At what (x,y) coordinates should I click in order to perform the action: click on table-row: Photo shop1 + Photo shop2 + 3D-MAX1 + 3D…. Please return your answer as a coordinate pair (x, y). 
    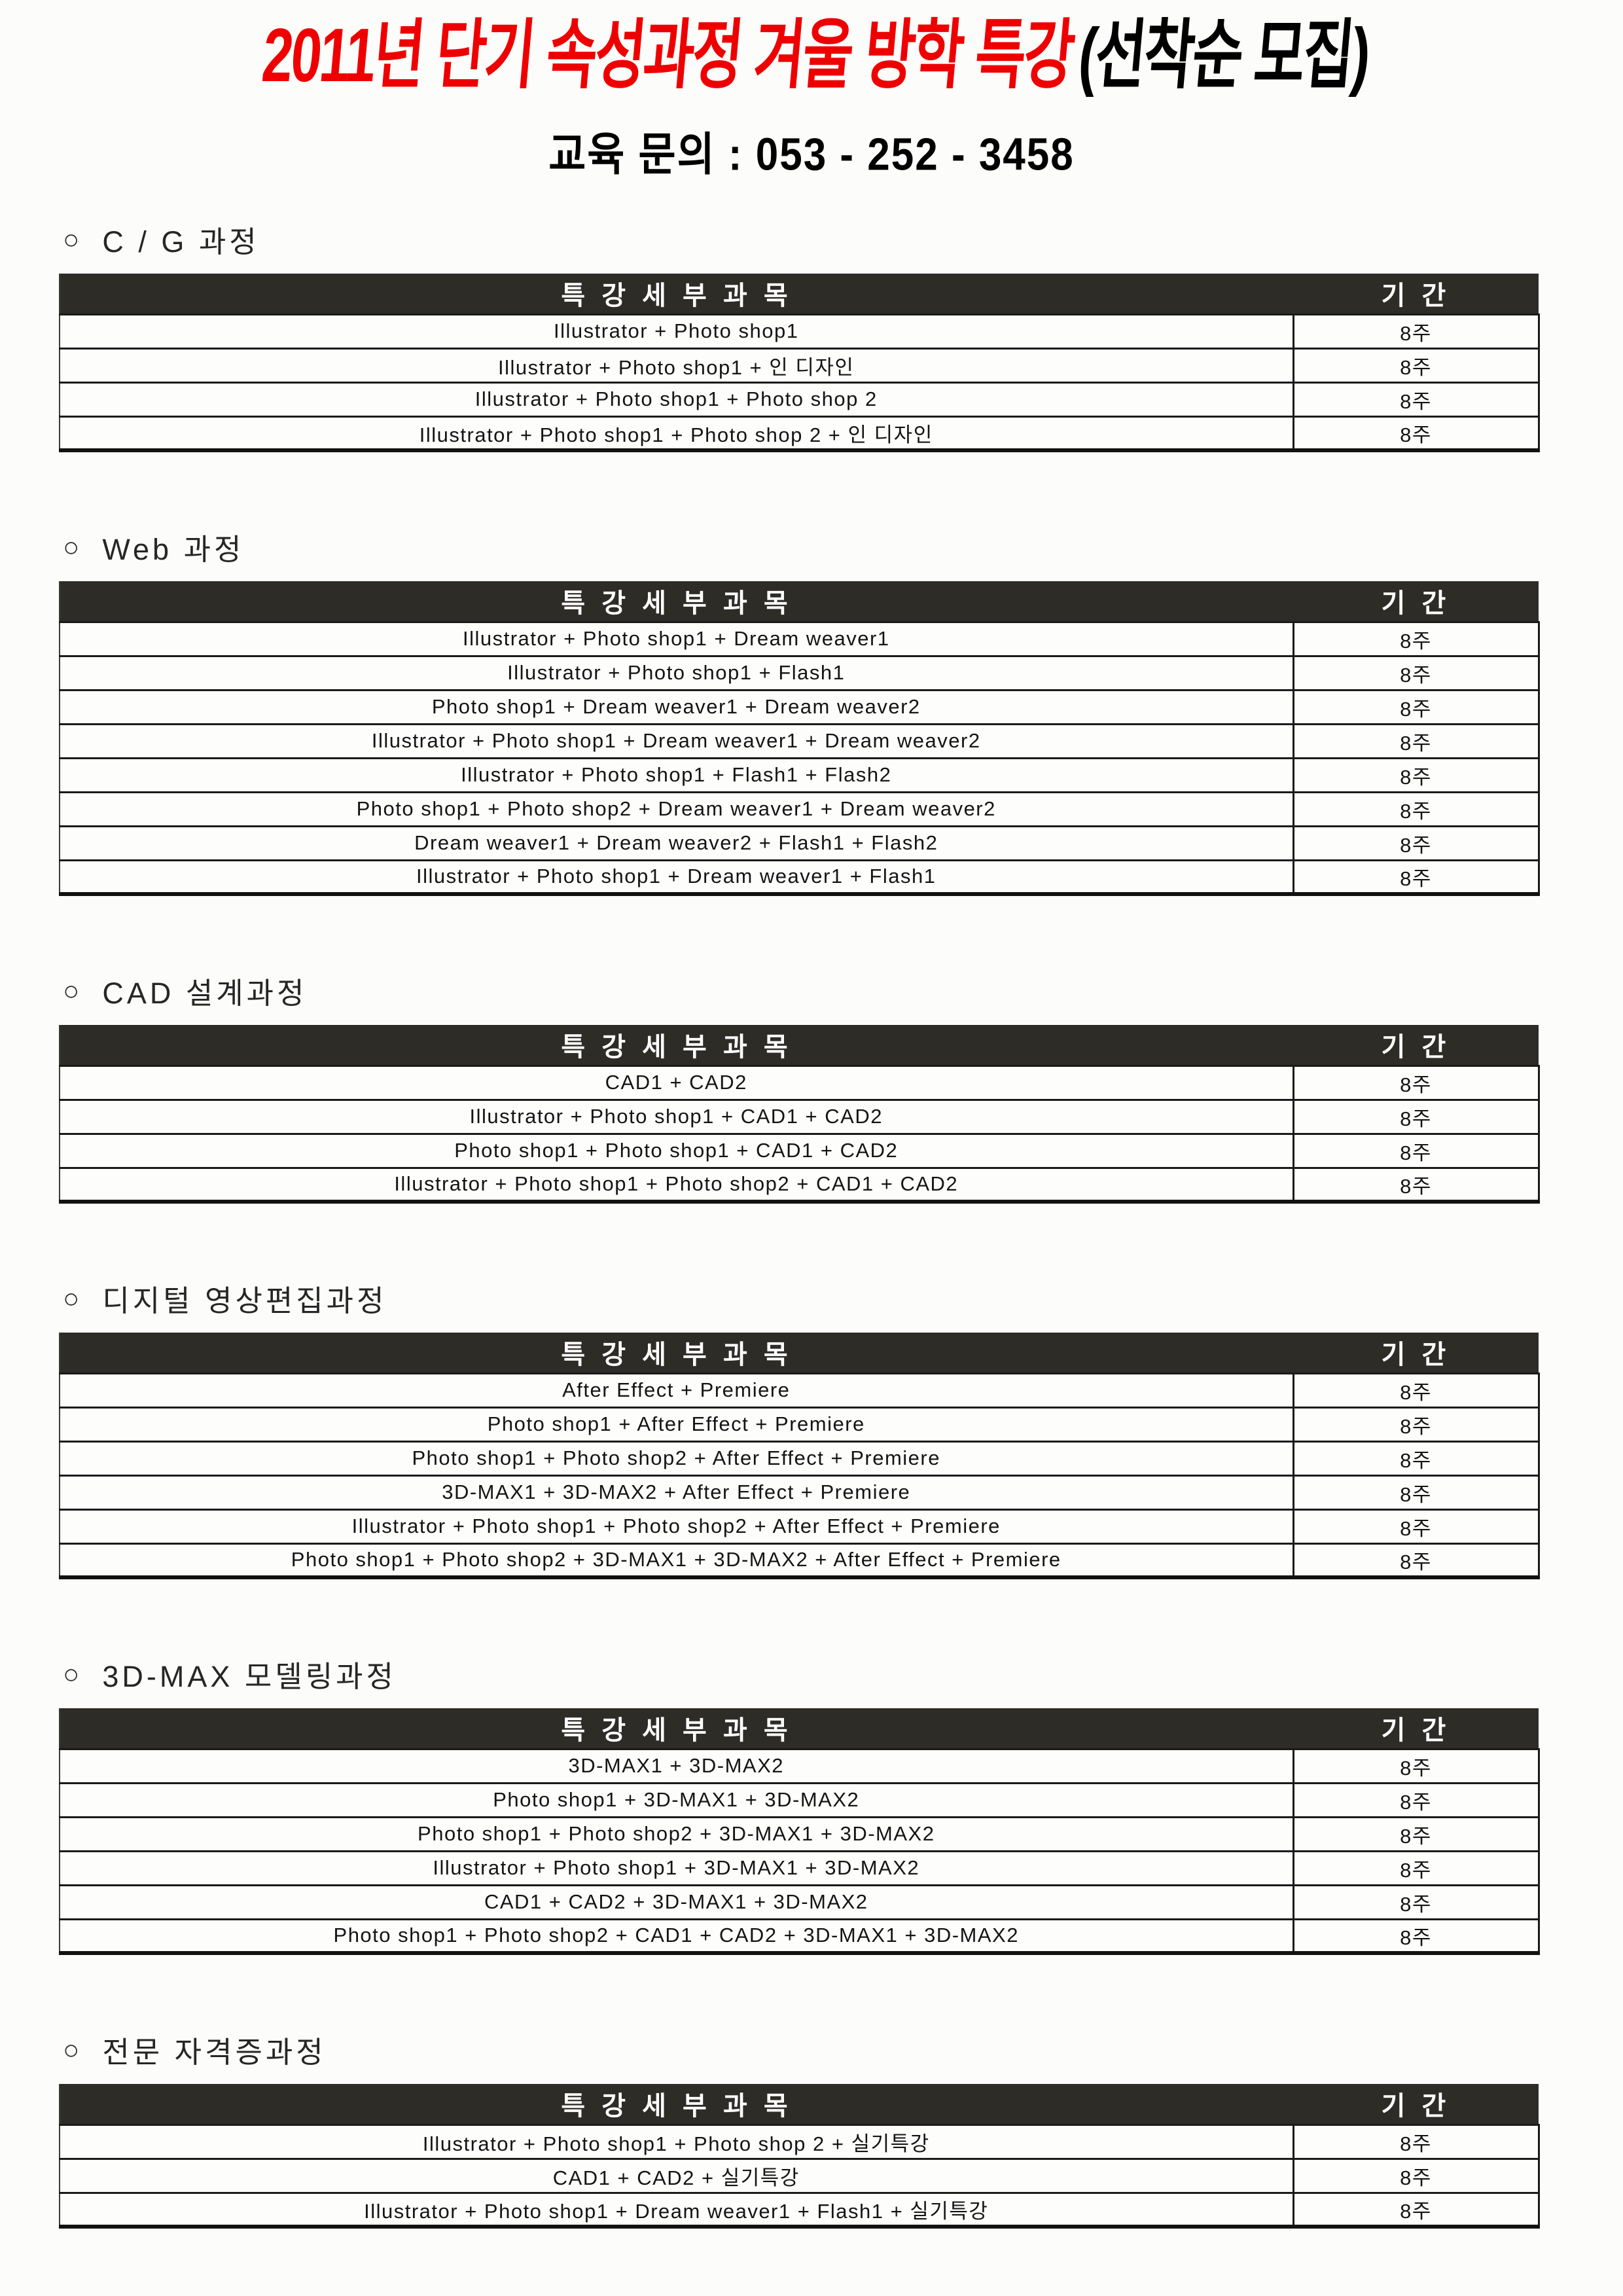
    Looking at the image, I should click on (800, 1834).